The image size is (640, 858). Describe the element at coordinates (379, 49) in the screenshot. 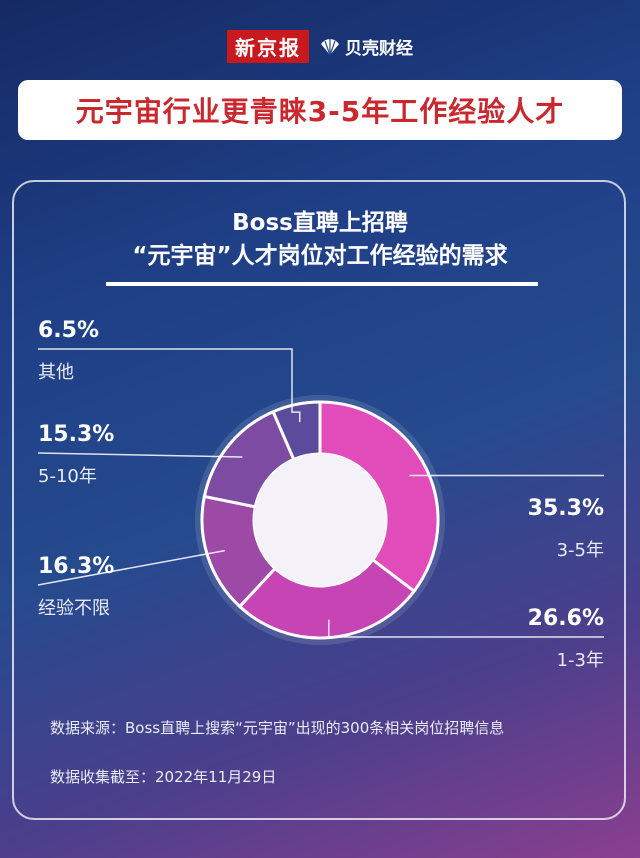

I see `beike-label: 贝壳财经` at that location.